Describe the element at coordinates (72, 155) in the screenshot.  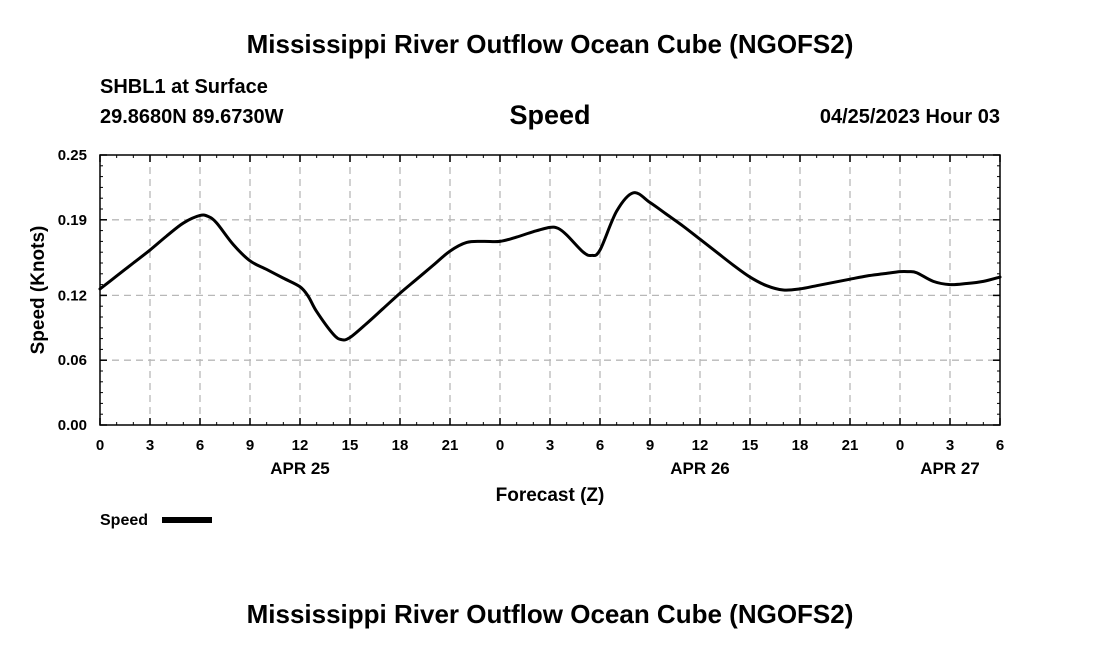
I see `y-tick-label: 0.25` at that location.